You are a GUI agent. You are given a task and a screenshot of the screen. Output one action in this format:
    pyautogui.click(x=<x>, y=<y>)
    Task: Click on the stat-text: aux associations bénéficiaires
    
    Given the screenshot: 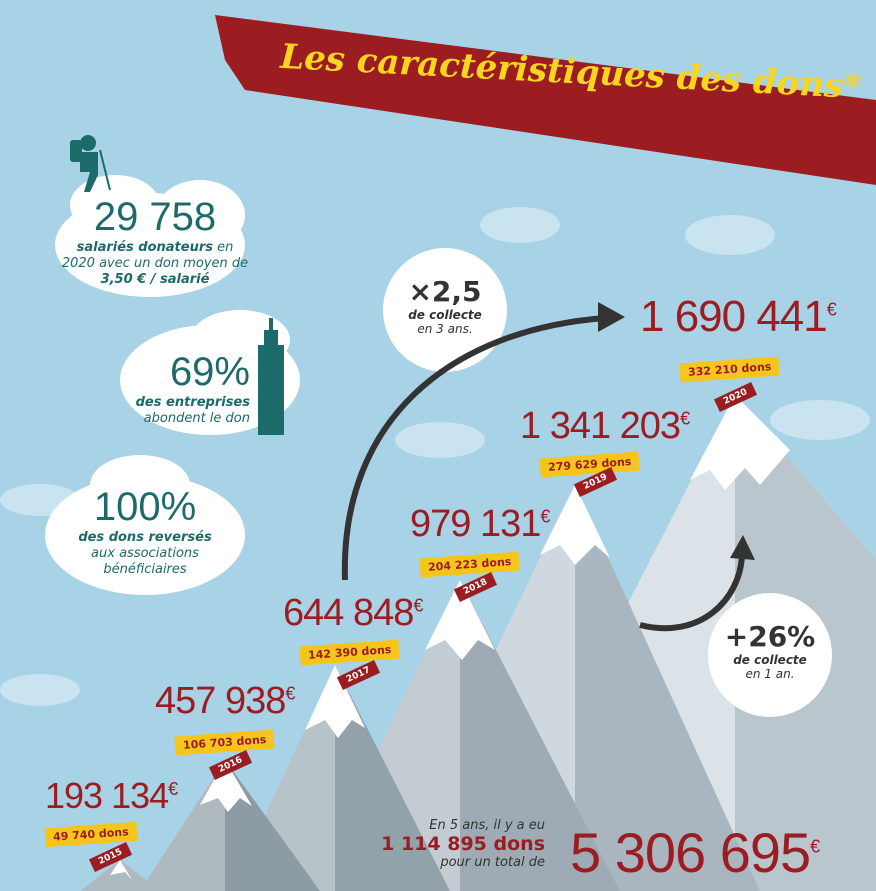 What is the action you would take?
    pyautogui.click(x=145, y=561)
    